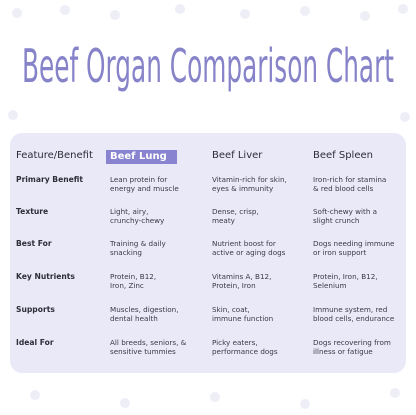 The height and width of the screenshot is (415, 416). I want to click on column-header: Beef Liver, so click(237, 155).